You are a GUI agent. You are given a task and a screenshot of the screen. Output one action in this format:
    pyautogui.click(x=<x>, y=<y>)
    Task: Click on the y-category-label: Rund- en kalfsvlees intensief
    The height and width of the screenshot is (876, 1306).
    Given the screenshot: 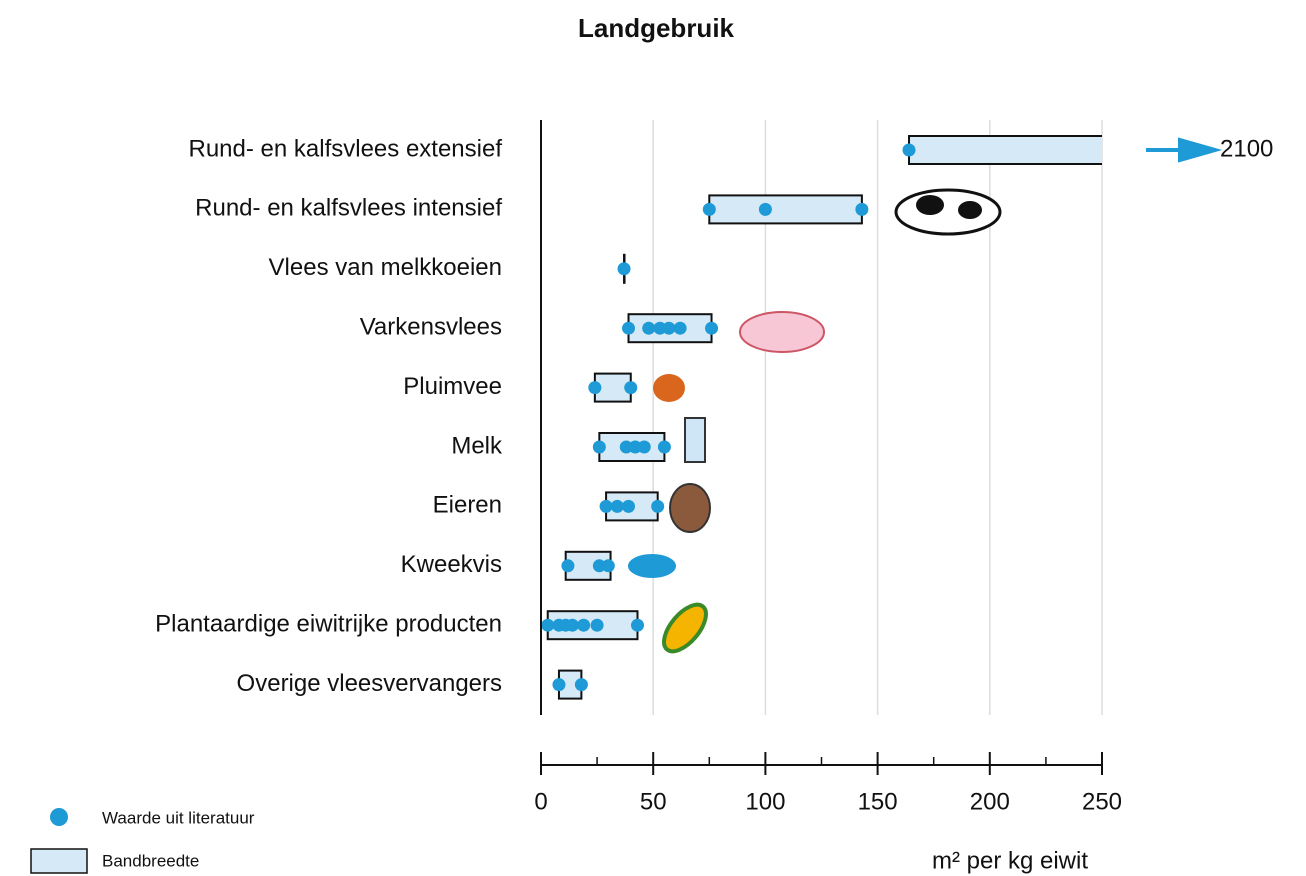 What is the action you would take?
    pyautogui.click(x=348, y=208)
    